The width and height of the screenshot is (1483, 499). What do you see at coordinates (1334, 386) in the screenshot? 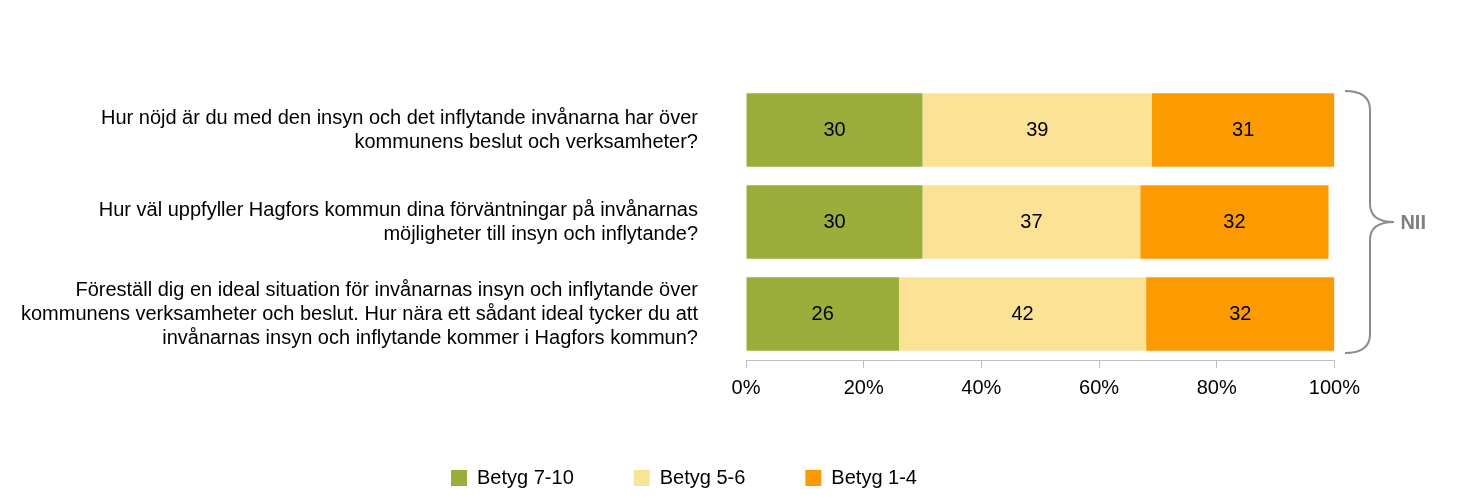
I see `x-tick-label: 100%` at bounding box center [1334, 386].